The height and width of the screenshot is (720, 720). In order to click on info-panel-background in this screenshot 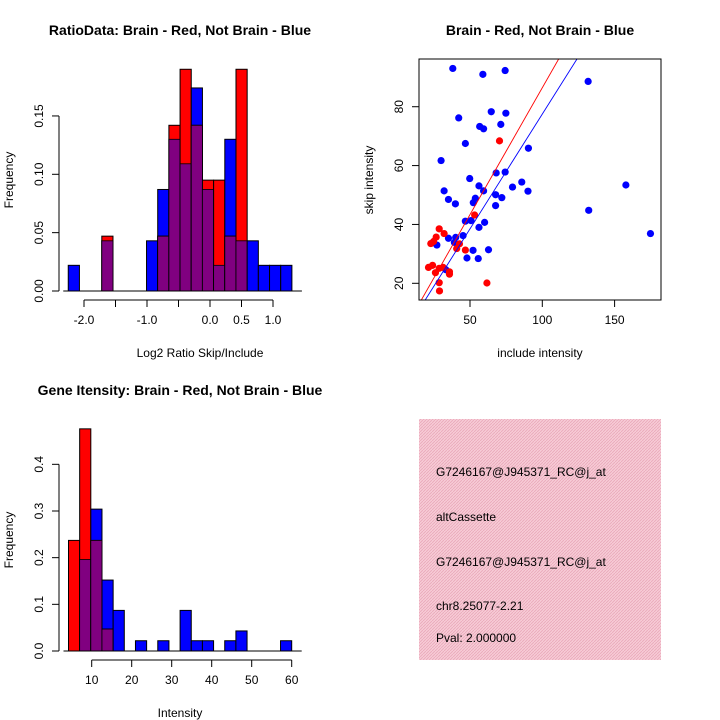, I will do `click(540, 539)`.